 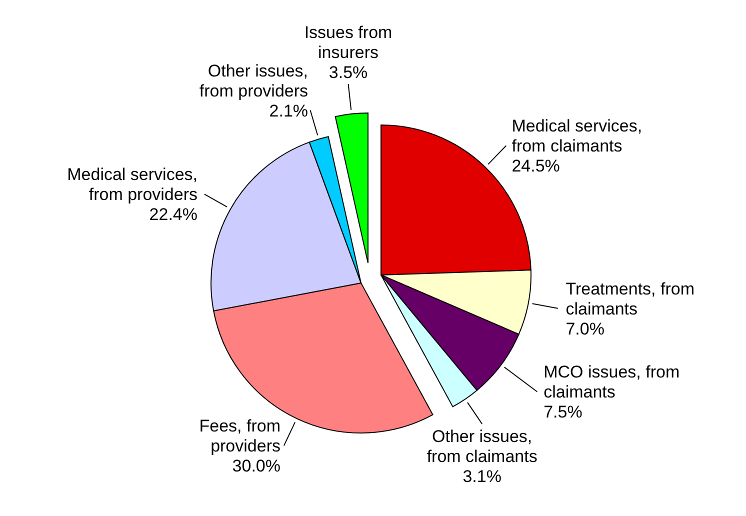 What do you see at coordinates (630, 298) in the screenshot?
I see `legend-label: Treatments, from claimants` at bounding box center [630, 298].